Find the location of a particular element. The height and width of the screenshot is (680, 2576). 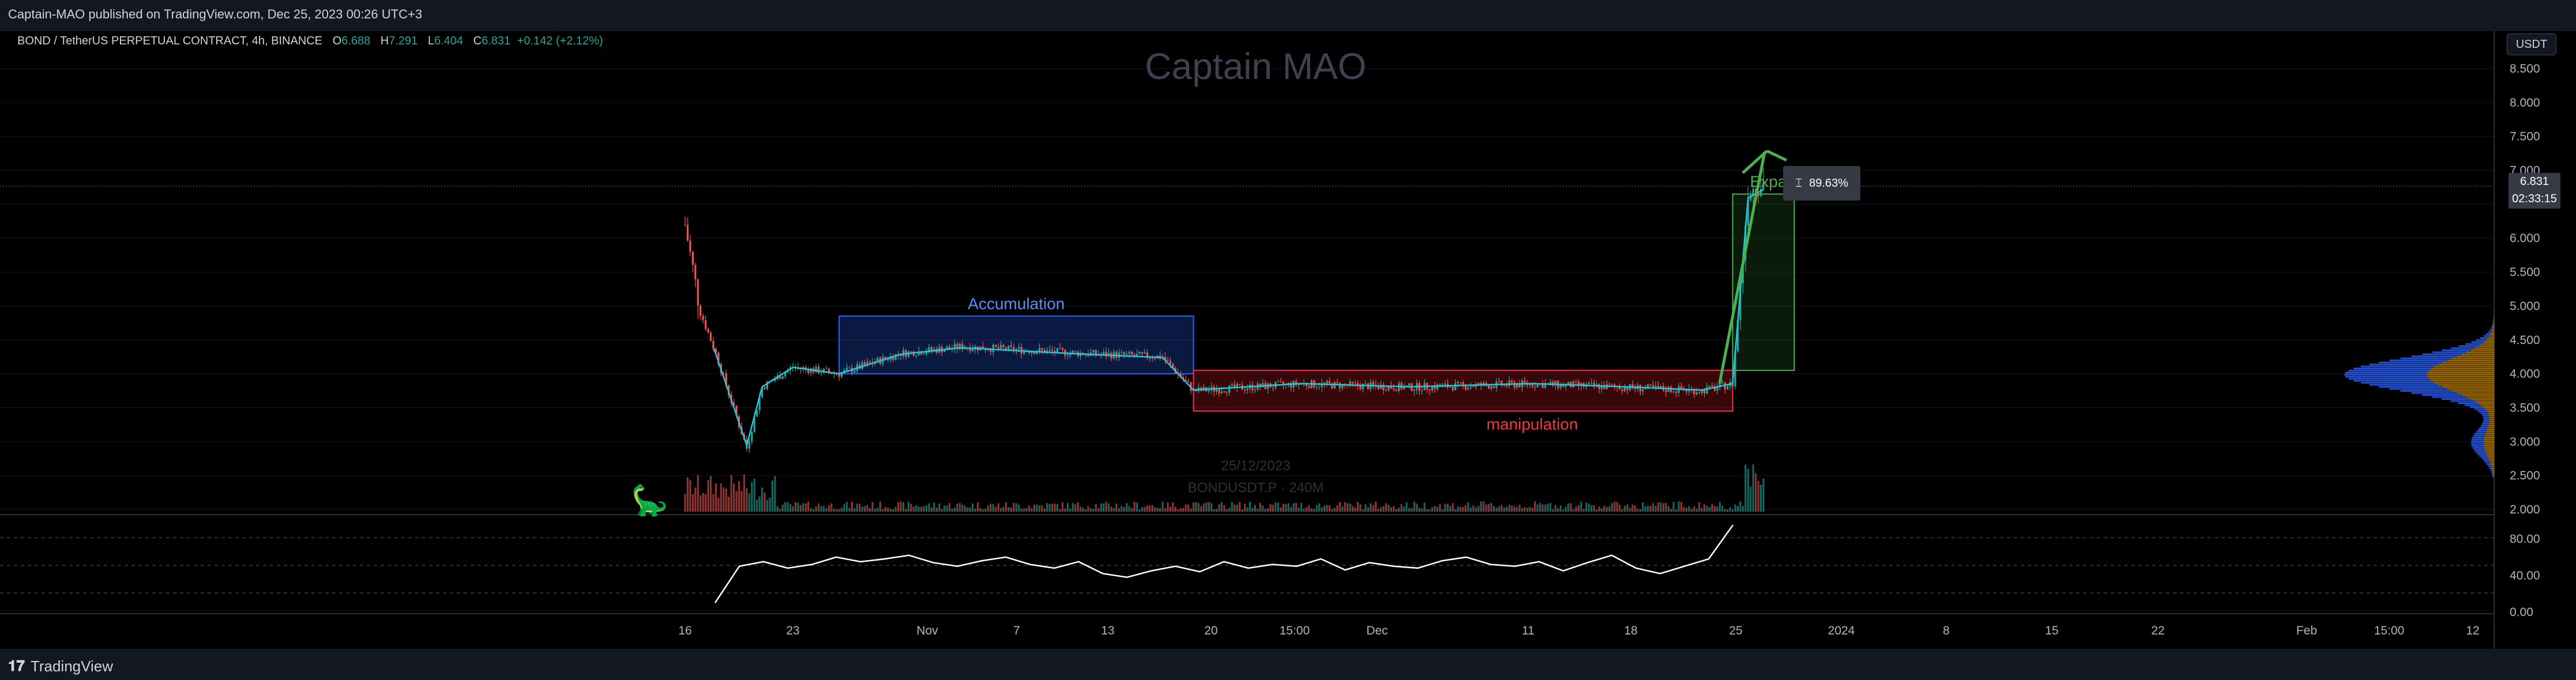

time-tick-label: 7 is located at coordinates (1016, 631).